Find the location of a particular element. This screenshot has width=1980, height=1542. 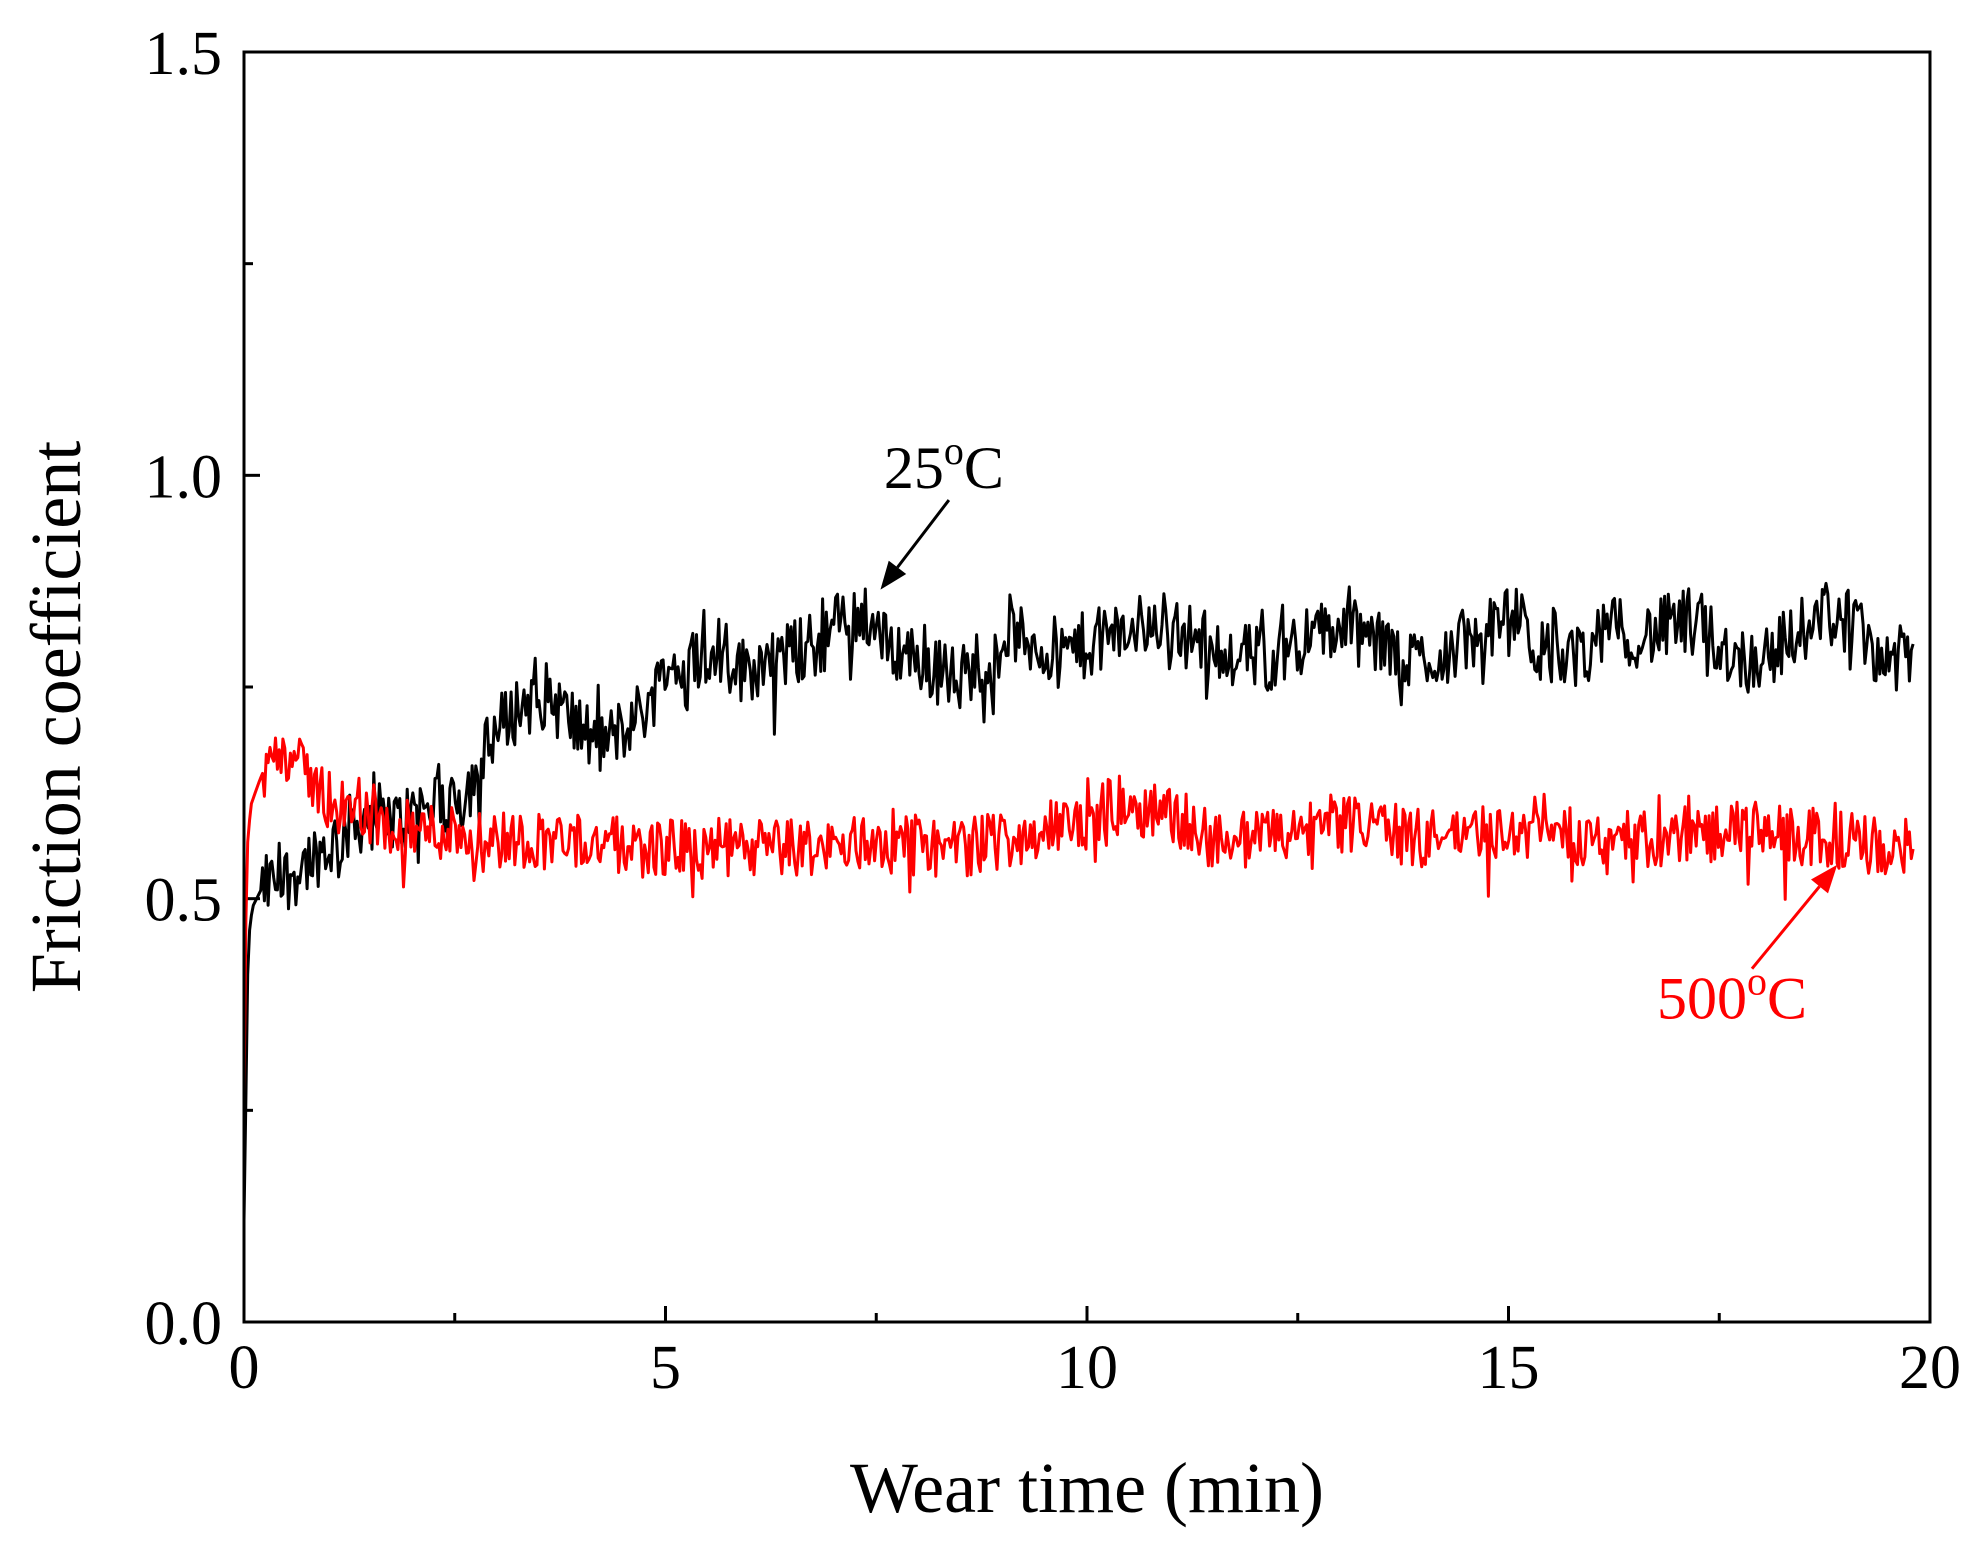

label-500c: 500oC is located at coordinates (1732, 995).